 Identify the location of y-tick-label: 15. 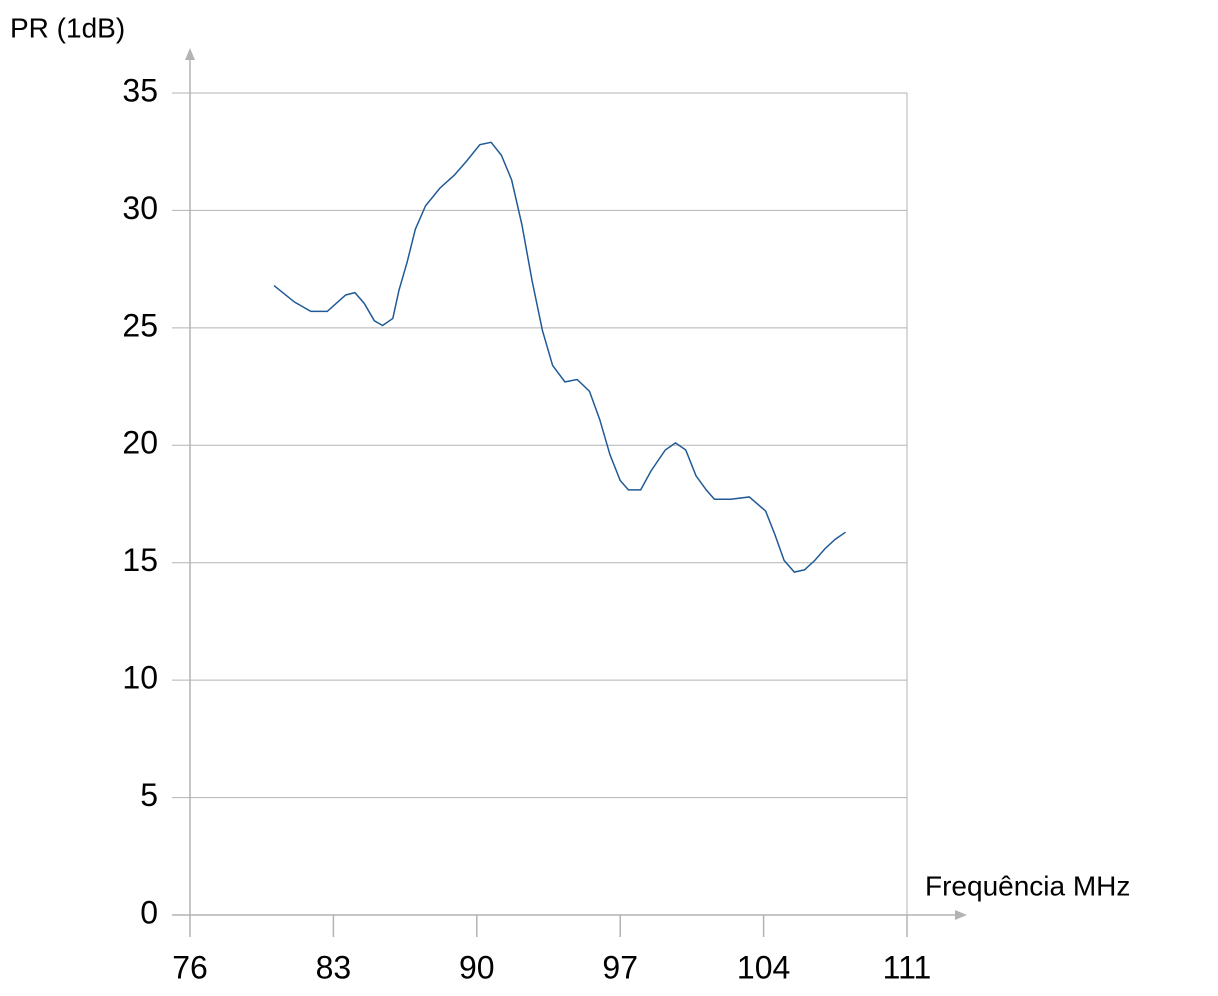
(140, 560).